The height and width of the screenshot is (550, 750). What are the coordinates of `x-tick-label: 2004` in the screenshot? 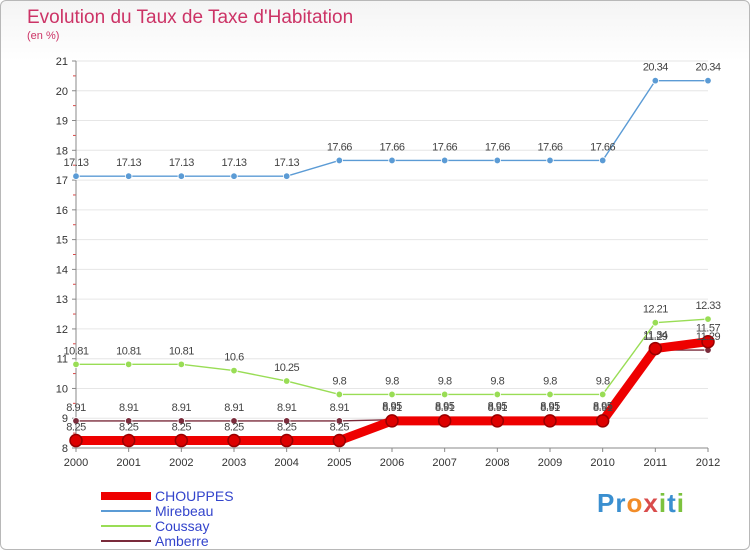 It's located at (286, 463).